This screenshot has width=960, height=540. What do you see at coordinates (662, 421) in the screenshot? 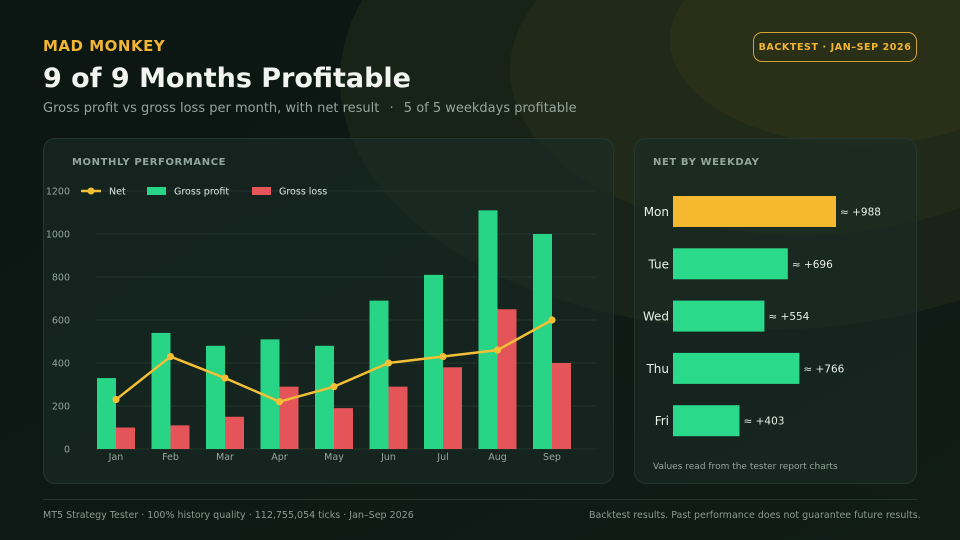
I see `weekday-label: Fri` at bounding box center [662, 421].